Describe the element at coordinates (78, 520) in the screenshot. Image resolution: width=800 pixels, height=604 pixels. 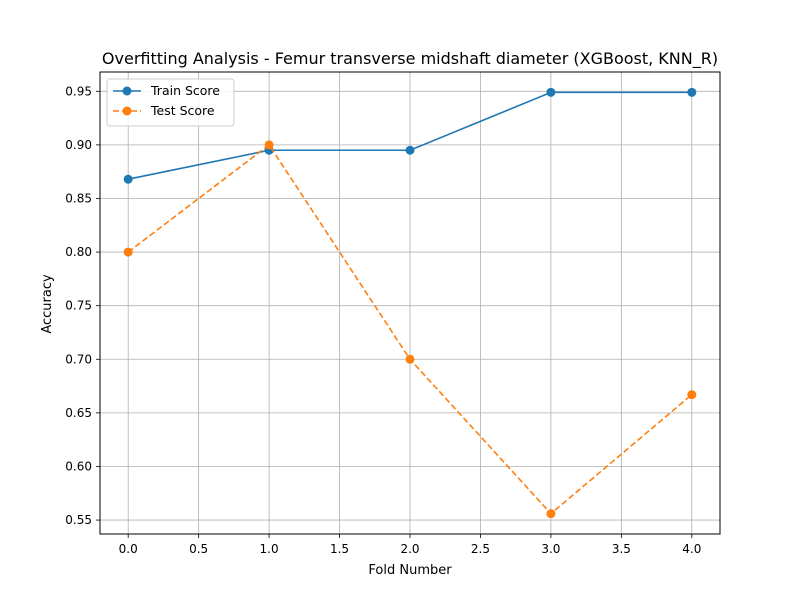
I see `y-tick-label: 0.55` at that location.